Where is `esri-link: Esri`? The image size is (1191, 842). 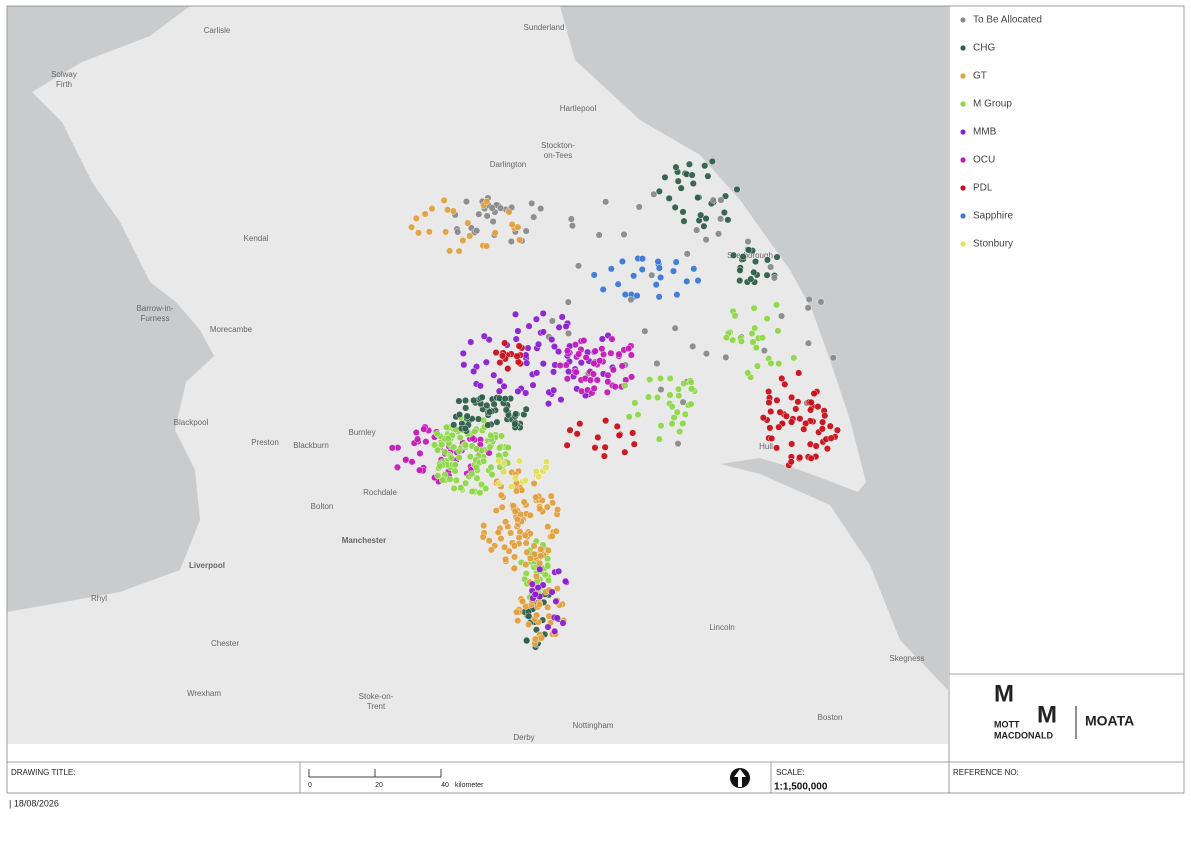
esri-link: Esri is located at coordinates (938, 751).